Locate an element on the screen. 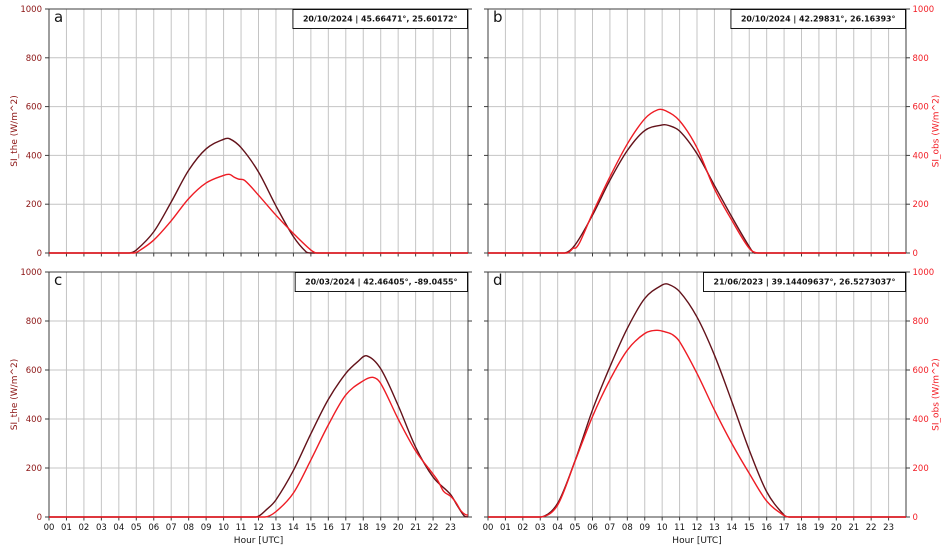 This screenshot has width=948, height=553. annotation-text: 20/10/2024 | 42.29831°, 26.16393° is located at coordinates (818, 19).